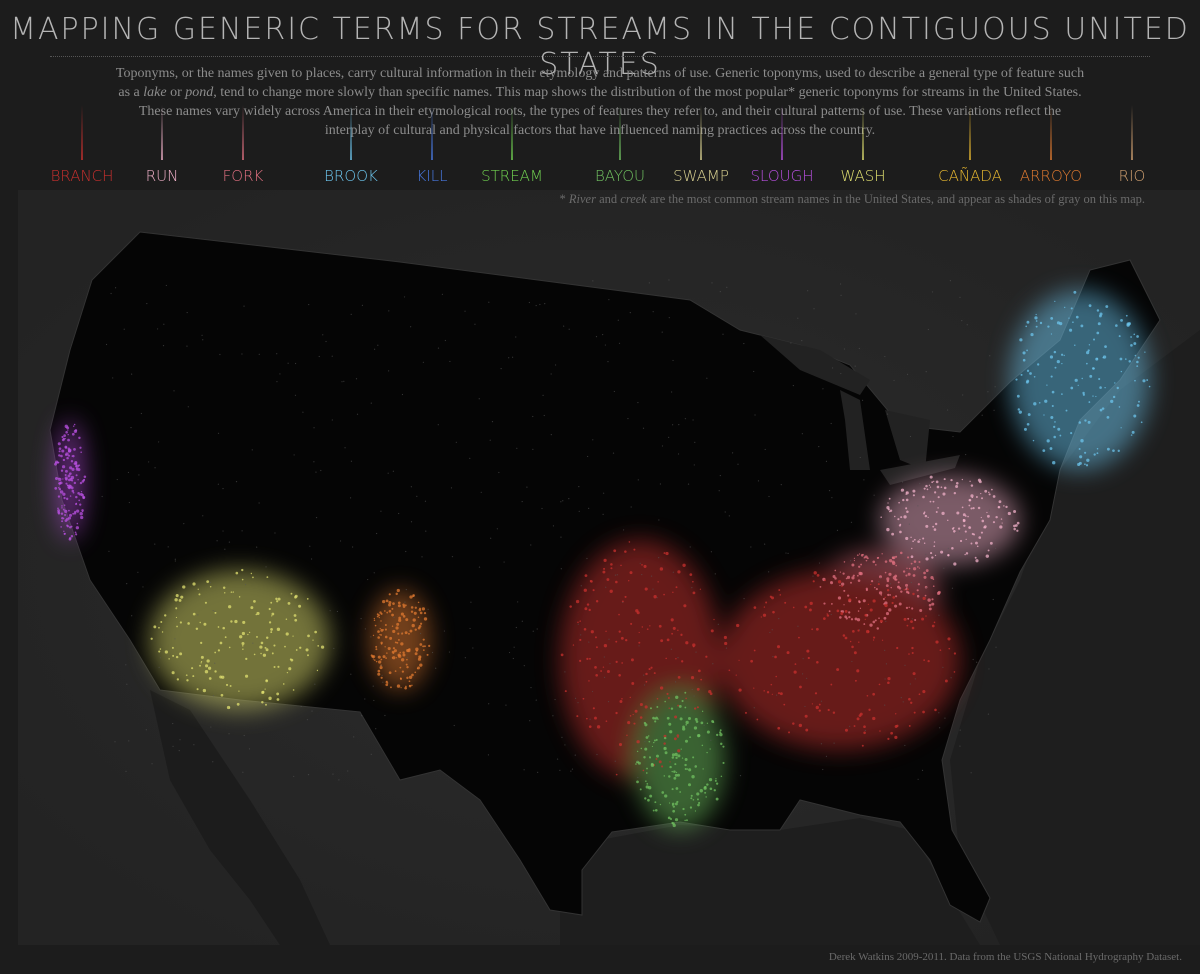  Describe the element at coordinates (199, 92) in the screenshot. I see `italic-term: pond` at that location.